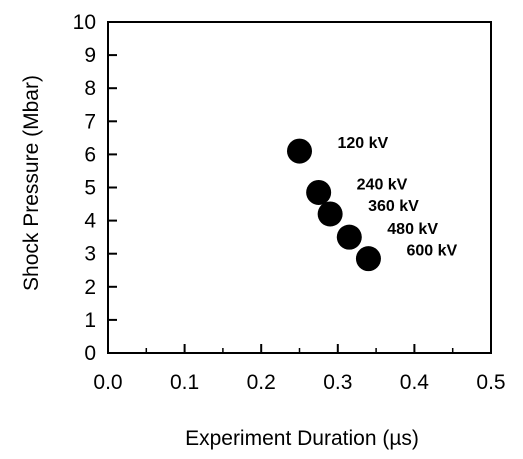  Describe the element at coordinates (90, 55) in the screenshot. I see `y-tick-label: 9` at that location.